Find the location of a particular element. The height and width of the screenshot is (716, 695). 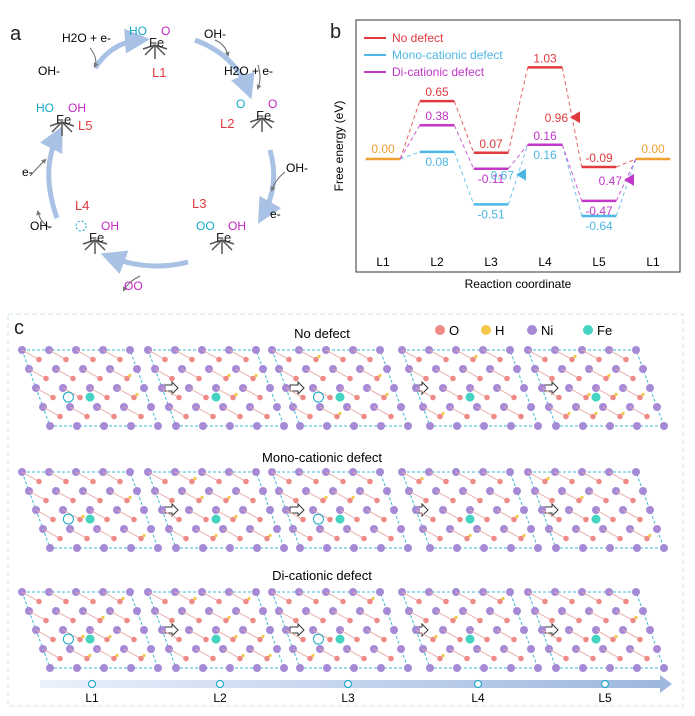

lattice-cell is located at coordinates (224, 630).